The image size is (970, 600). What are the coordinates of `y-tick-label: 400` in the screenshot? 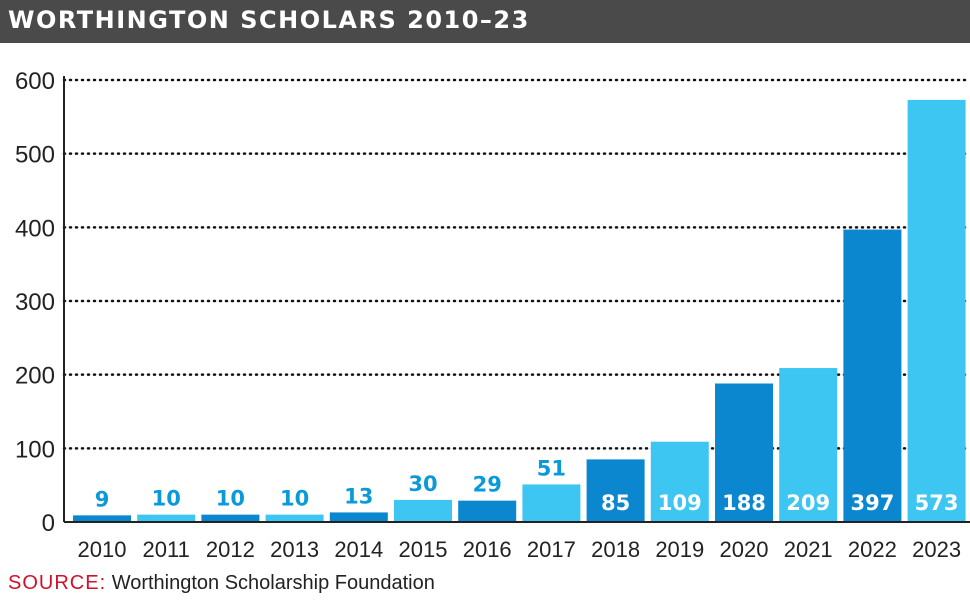 It's located at (35, 228).